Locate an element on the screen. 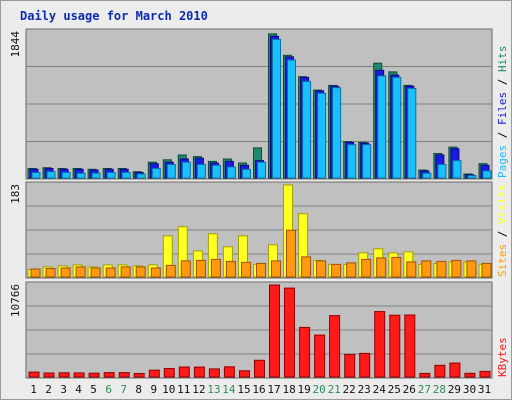  legend-hits-files-pages: Pages / Files / Hits is located at coordinates (502, 112).